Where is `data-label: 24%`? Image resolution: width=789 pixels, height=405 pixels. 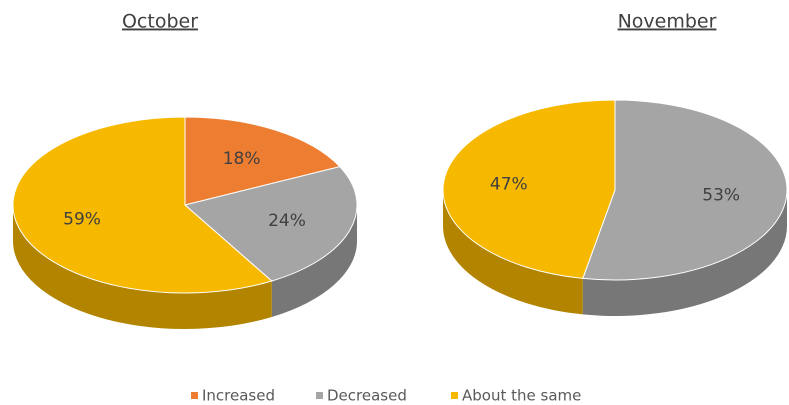
data-label: 24% is located at coordinates (287, 221).